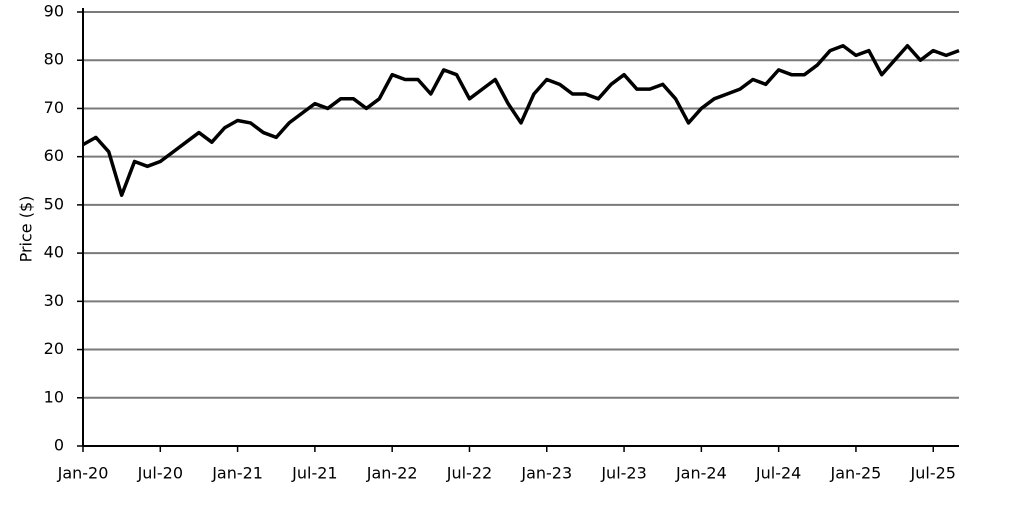 This screenshot has height=516, width=1031. Describe the element at coordinates (54, 252) in the screenshot. I see `y-tick-label: 40` at that location.